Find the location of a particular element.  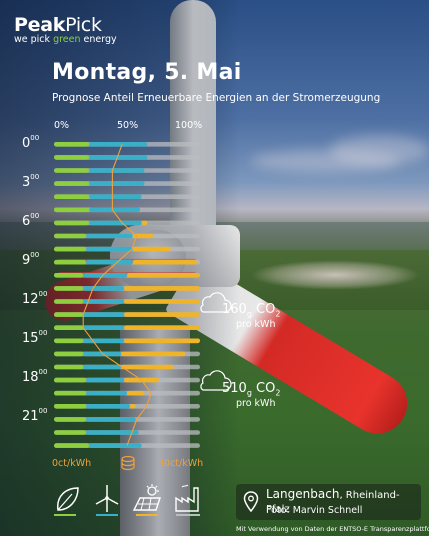

location-pin-icon is located at coordinates (251, 502).